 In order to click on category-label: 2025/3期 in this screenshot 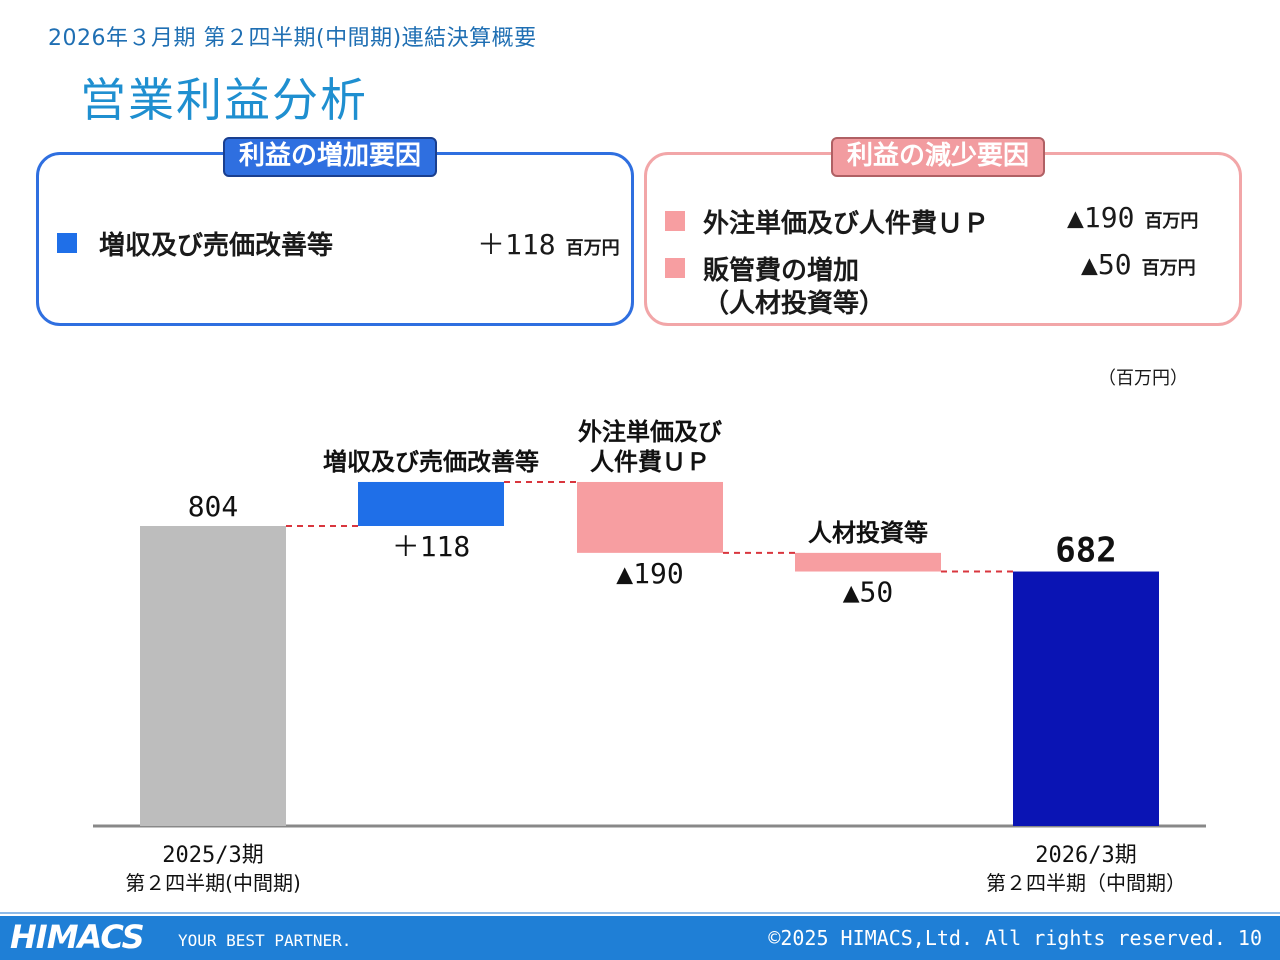, I will do `click(212, 855)`.